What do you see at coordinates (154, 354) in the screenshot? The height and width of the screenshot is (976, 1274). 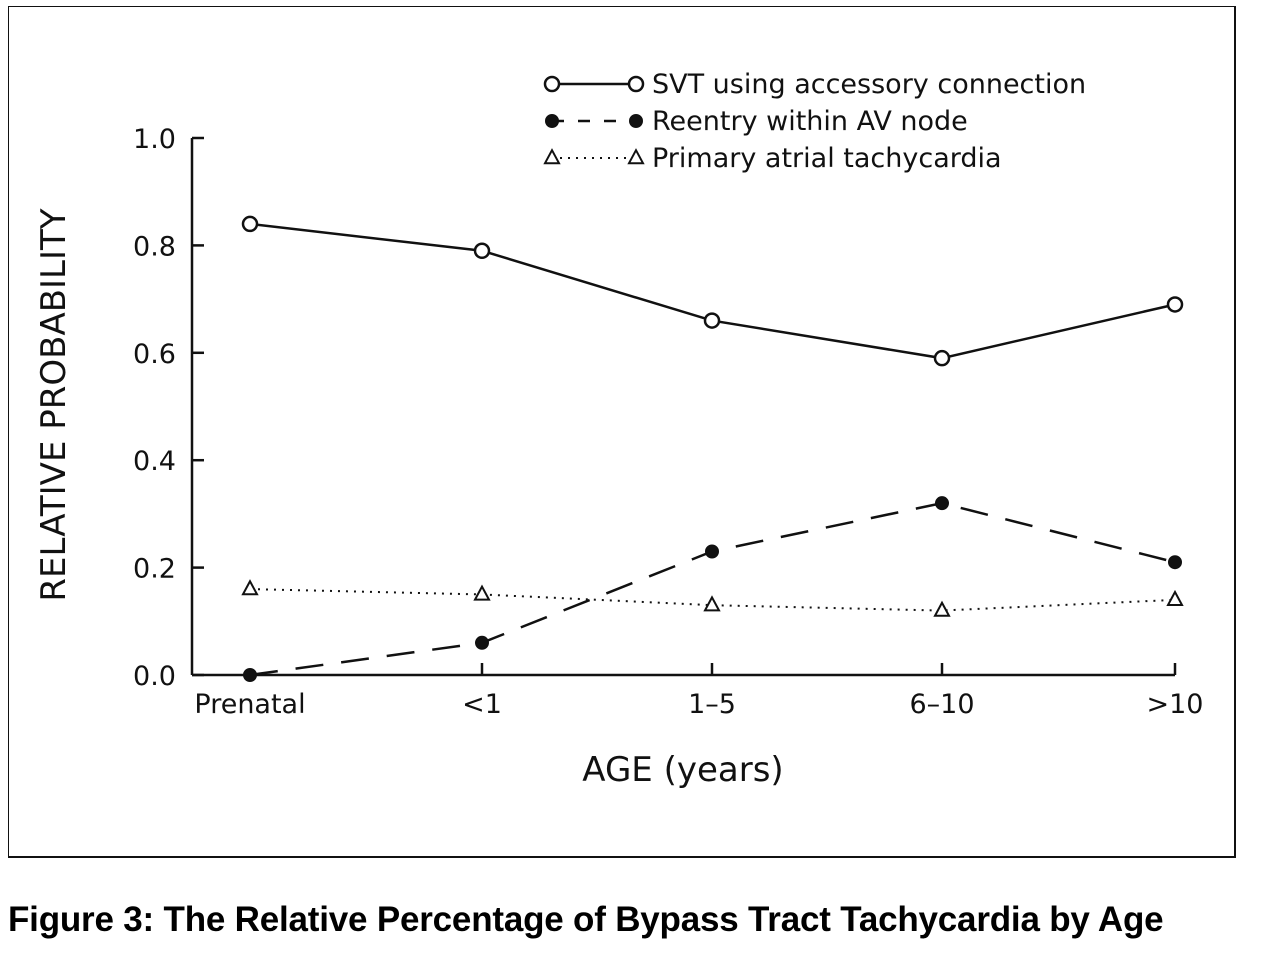 I see `y-tick-label: 0.6` at bounding box center [154, 354].